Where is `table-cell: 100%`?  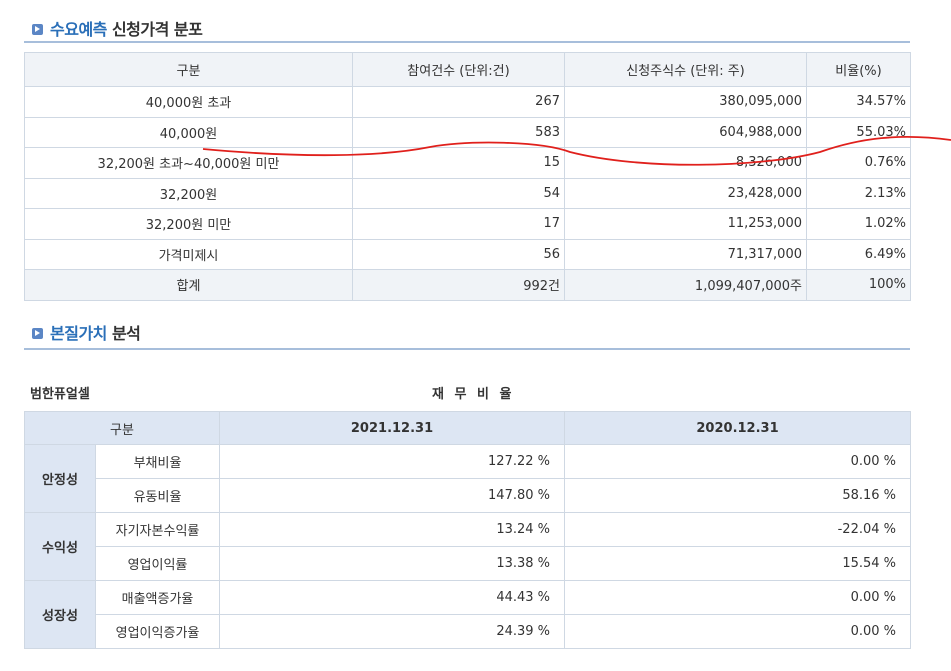
table-cell: 100% is located at coordinates (858, 285).